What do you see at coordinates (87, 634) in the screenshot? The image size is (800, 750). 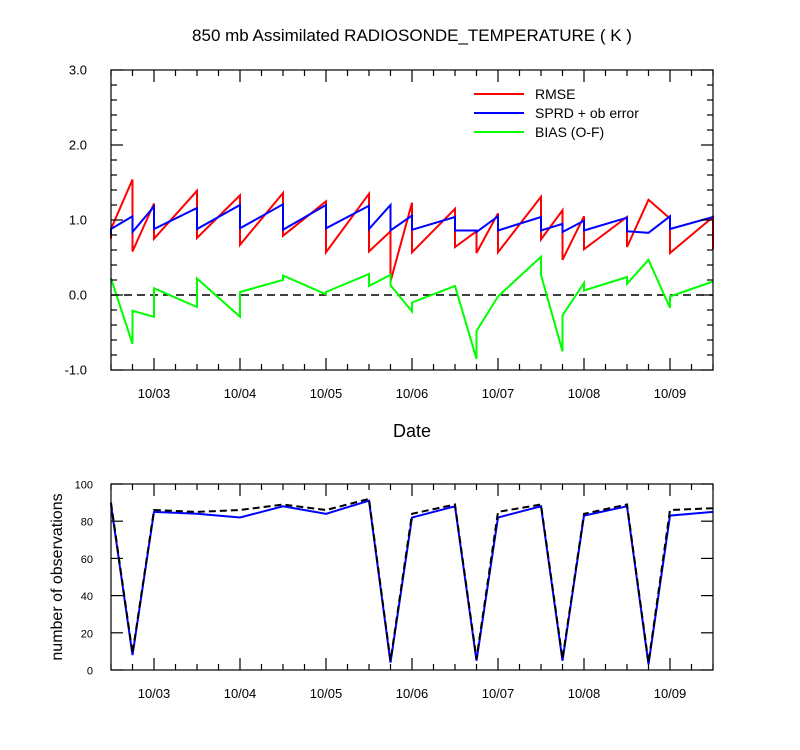 I see `y-tick-label: 20` at bounding box center [87, 634].